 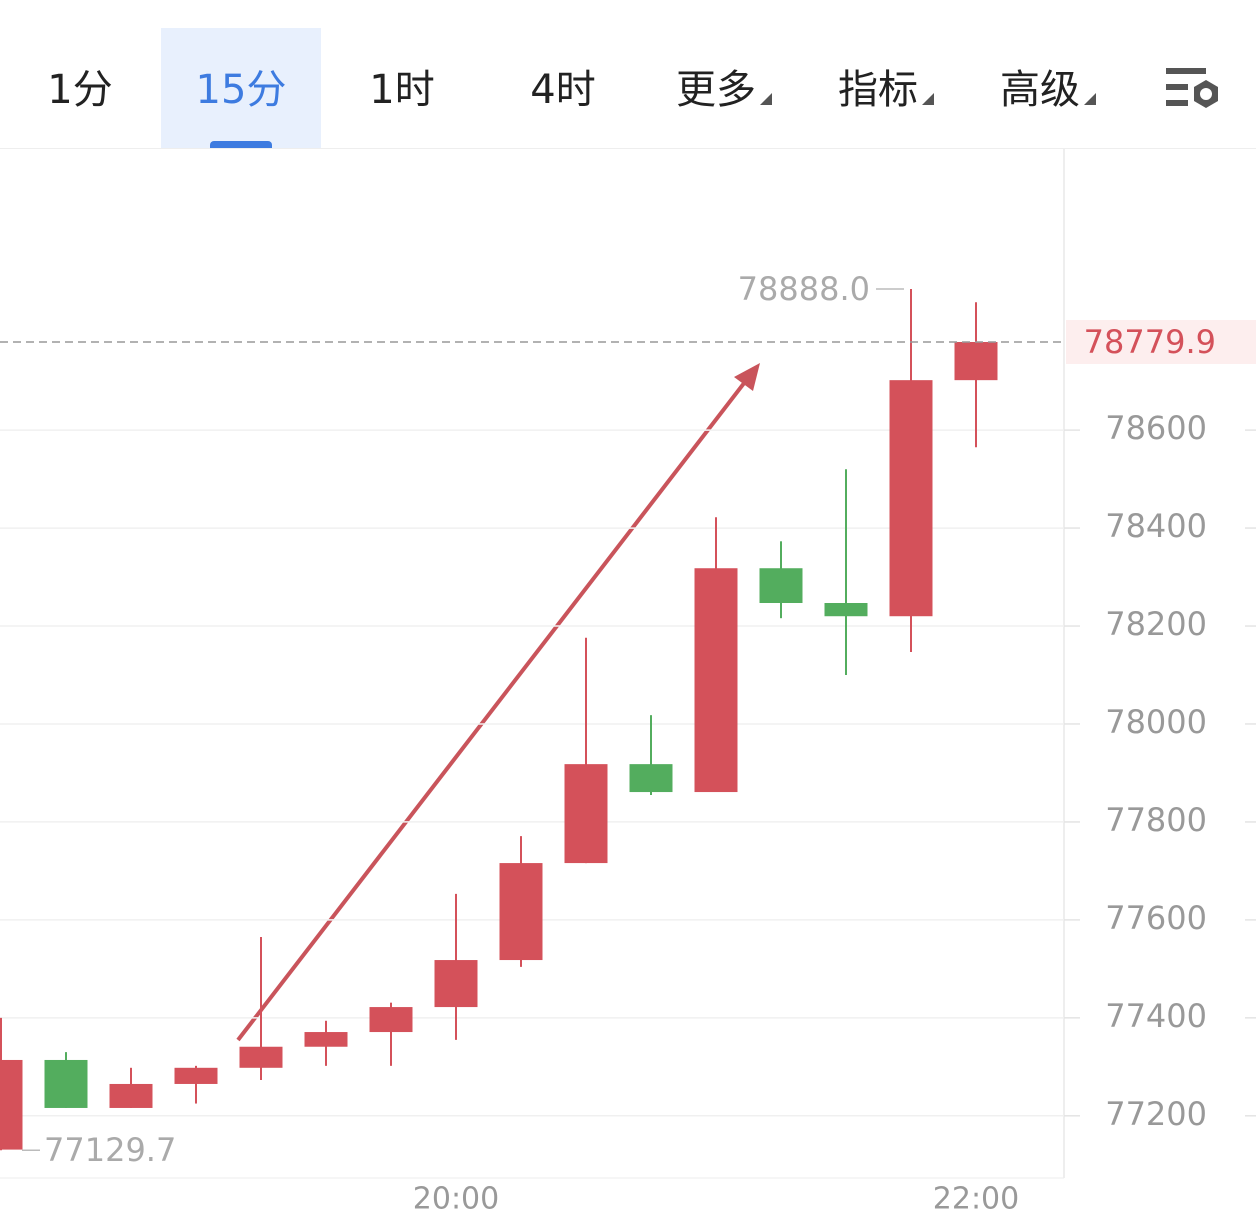 I want to click on tab: 15分, so click(x=241, y=88).